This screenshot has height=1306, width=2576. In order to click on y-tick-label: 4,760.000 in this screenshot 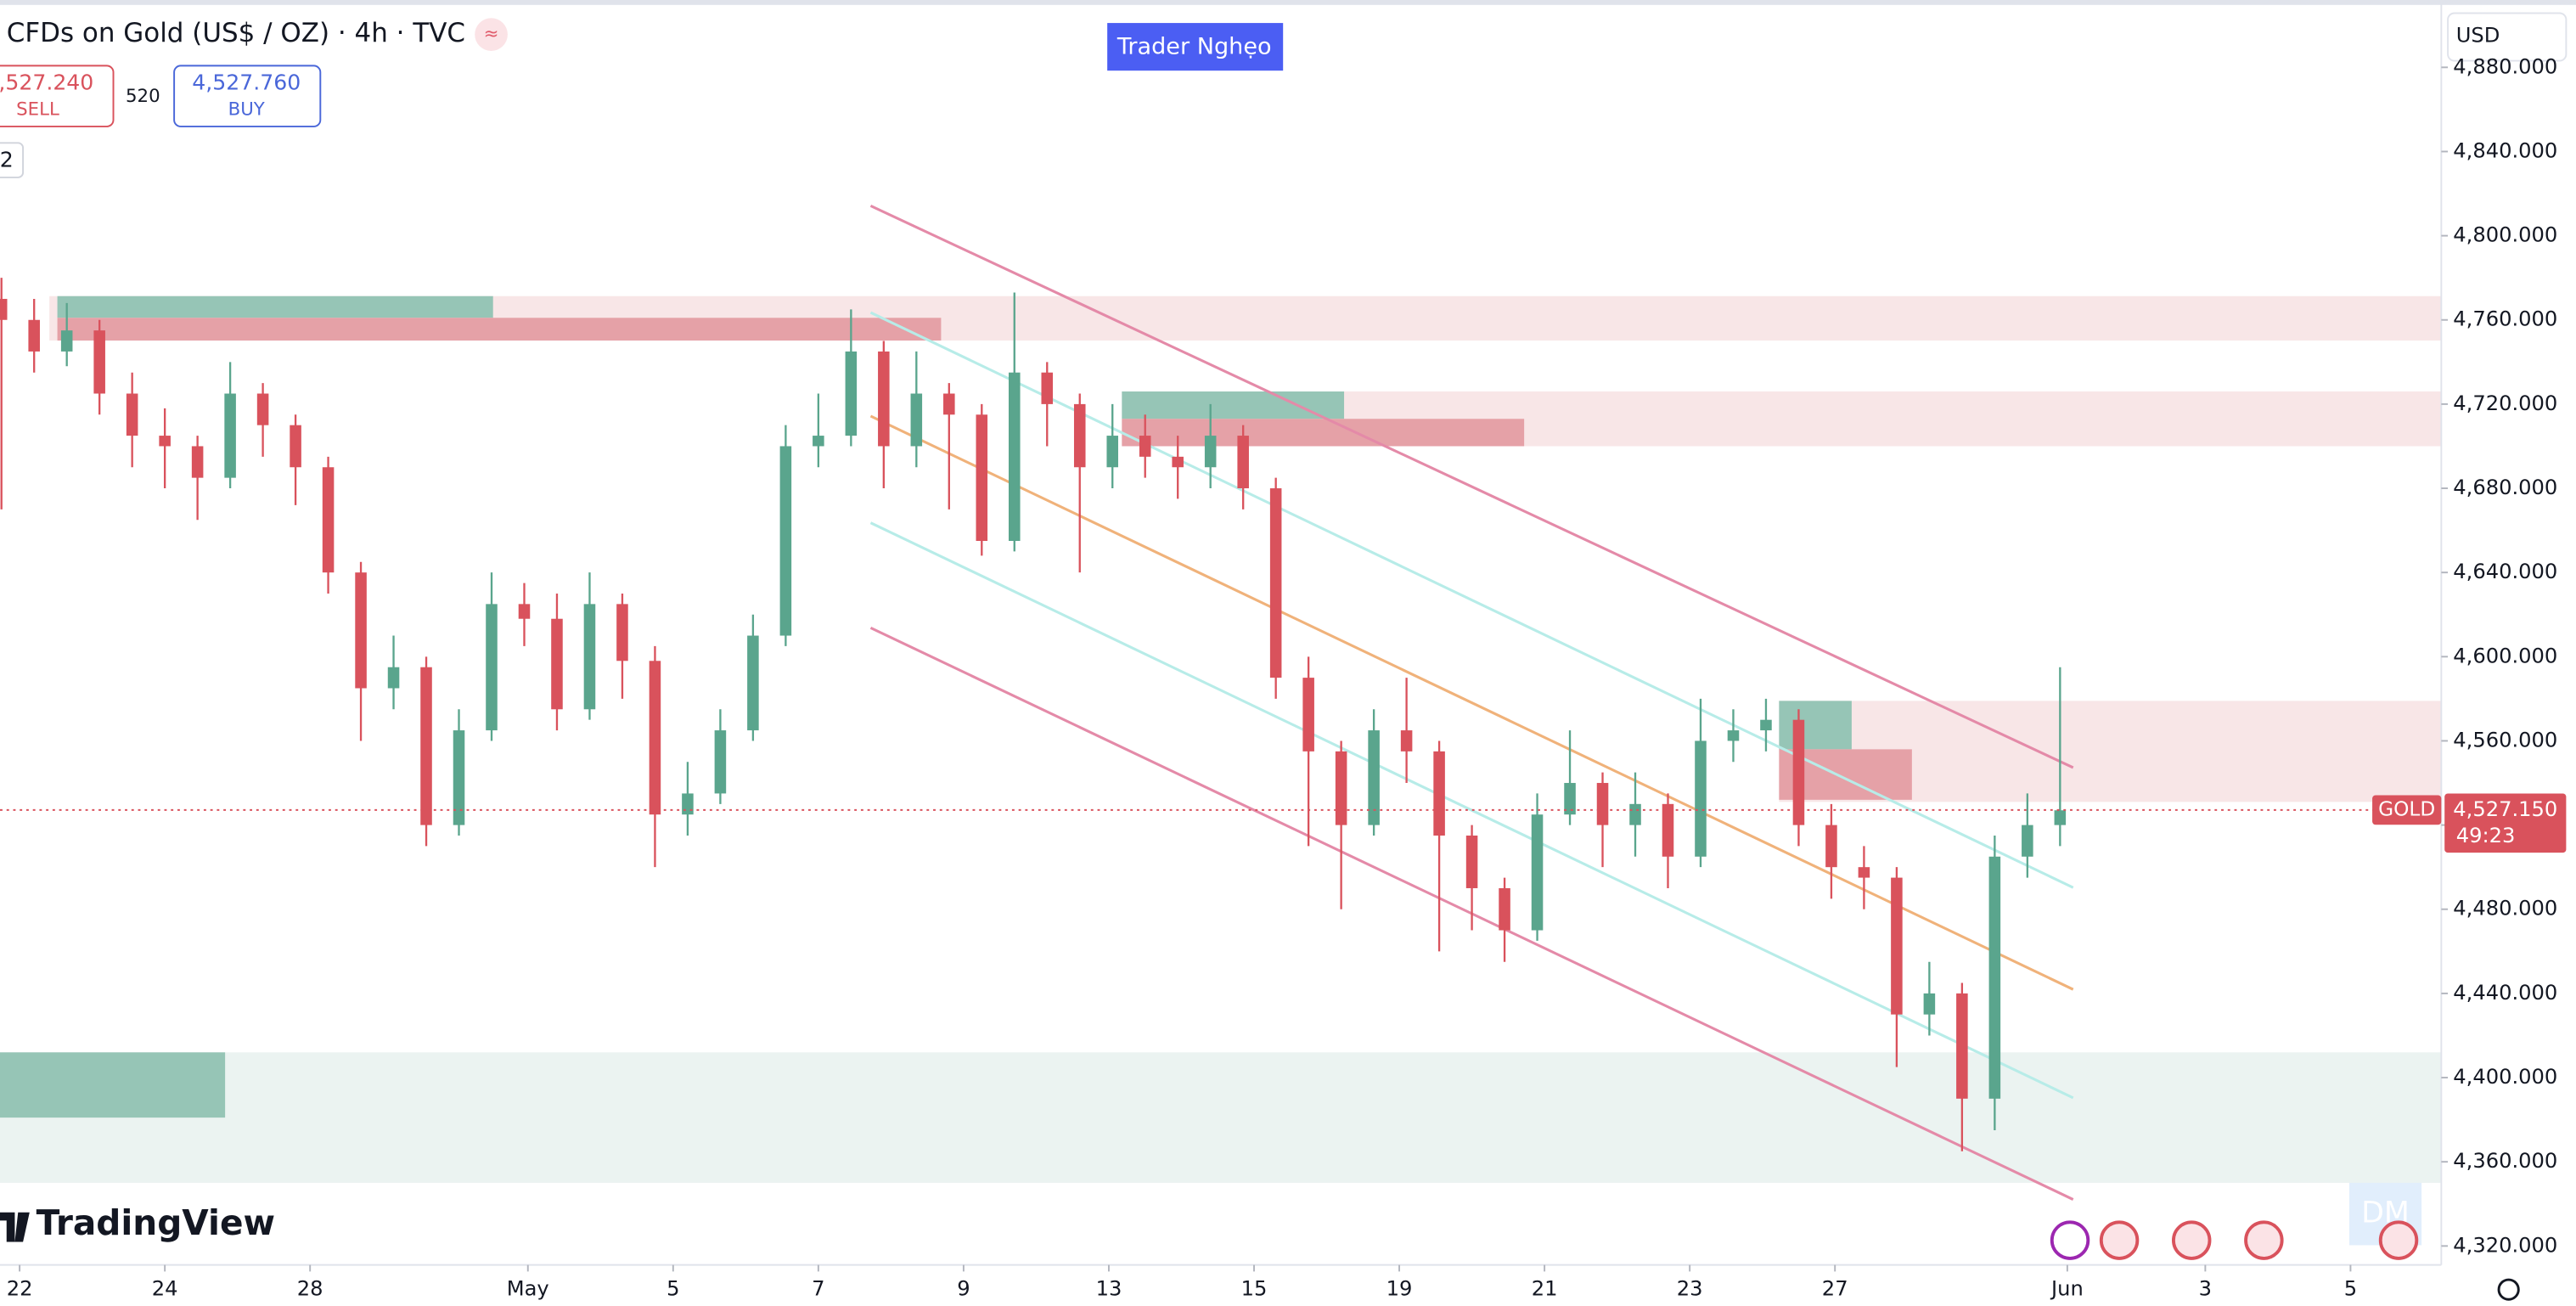, I will do `click(2505, 319)`.